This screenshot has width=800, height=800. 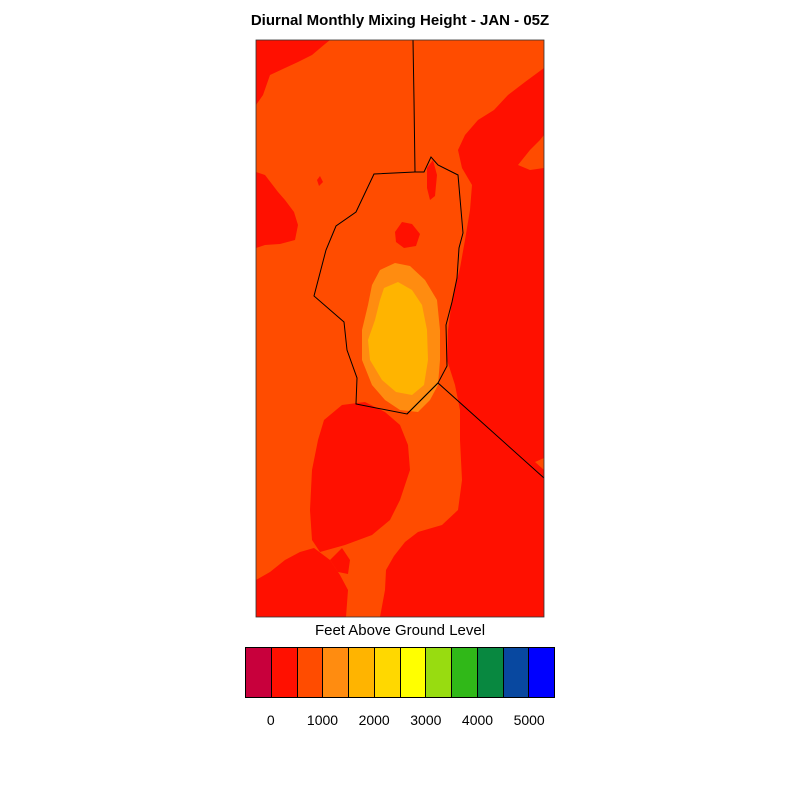 What do you see at coordinates (322, 720) in the screenshot?
I see `colorbar-tick-label: 1000` at bounding box center [322, 720].